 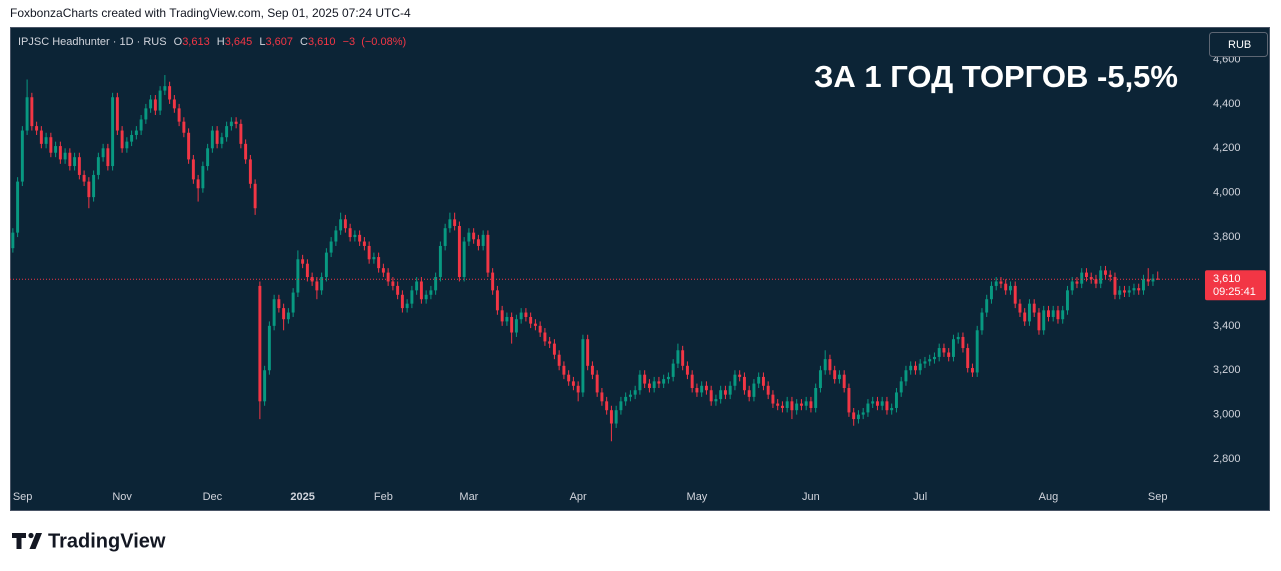 What do you see at coordinates (262, 42) in the screenshot?
I see `legend-key: L` at bounding box center [262, 42].